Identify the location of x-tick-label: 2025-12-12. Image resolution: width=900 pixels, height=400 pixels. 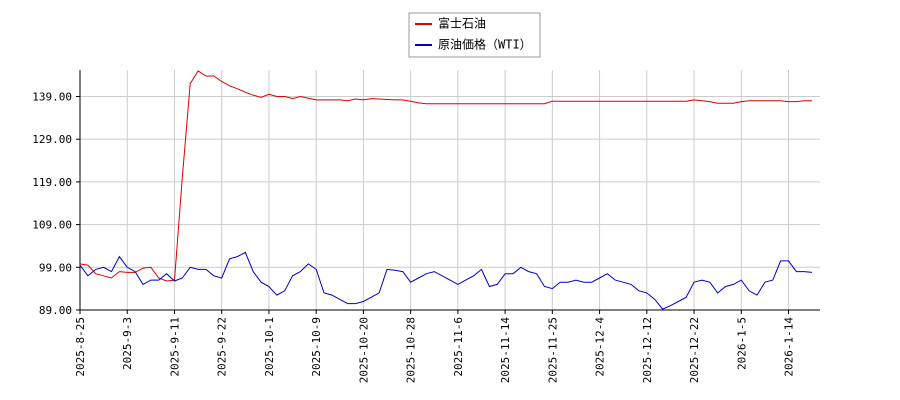
(647, 350).